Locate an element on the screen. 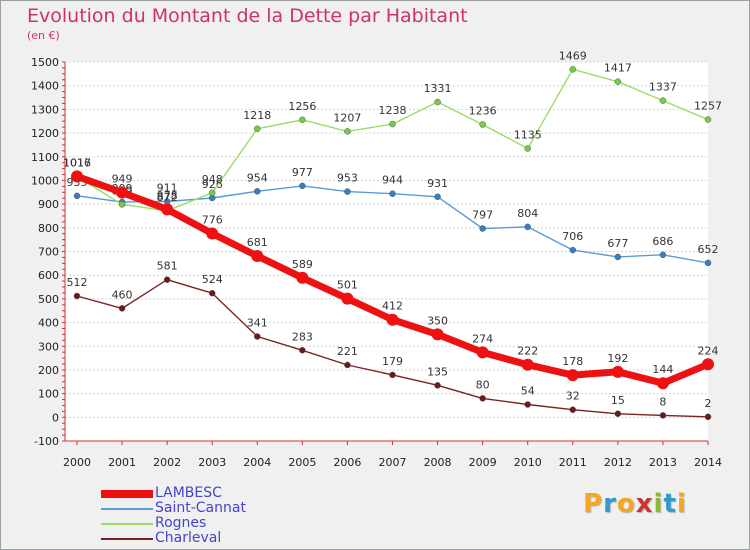 This screenshot has height=550, width=750. data-label-saint-cannat: 954 is located at coordinates (257, 177).